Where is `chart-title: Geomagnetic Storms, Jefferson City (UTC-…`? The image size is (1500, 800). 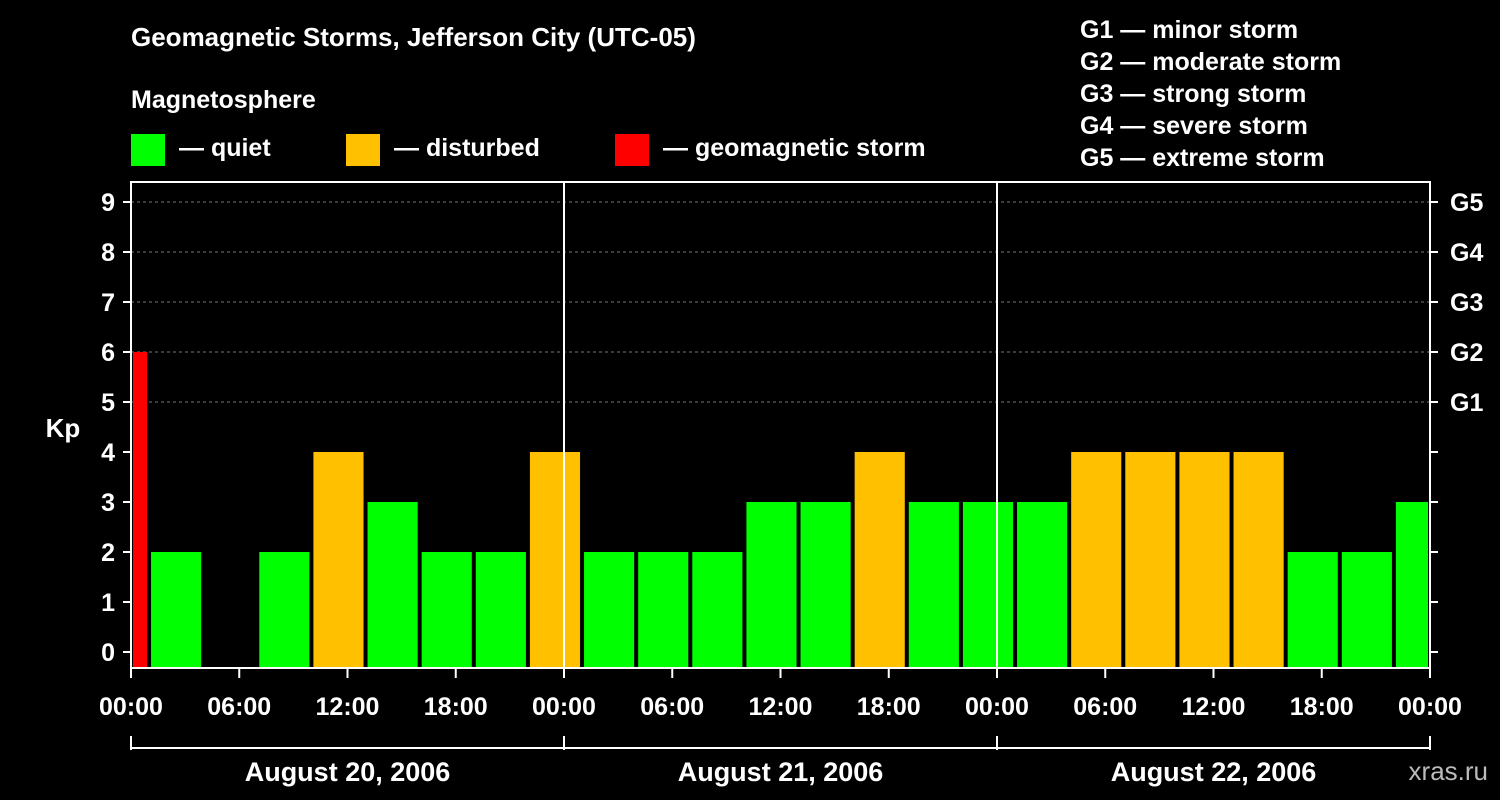
chart-title: Geomagnetic Storms, Jefferson City (UTC-… is located at coordinates (413, 37).